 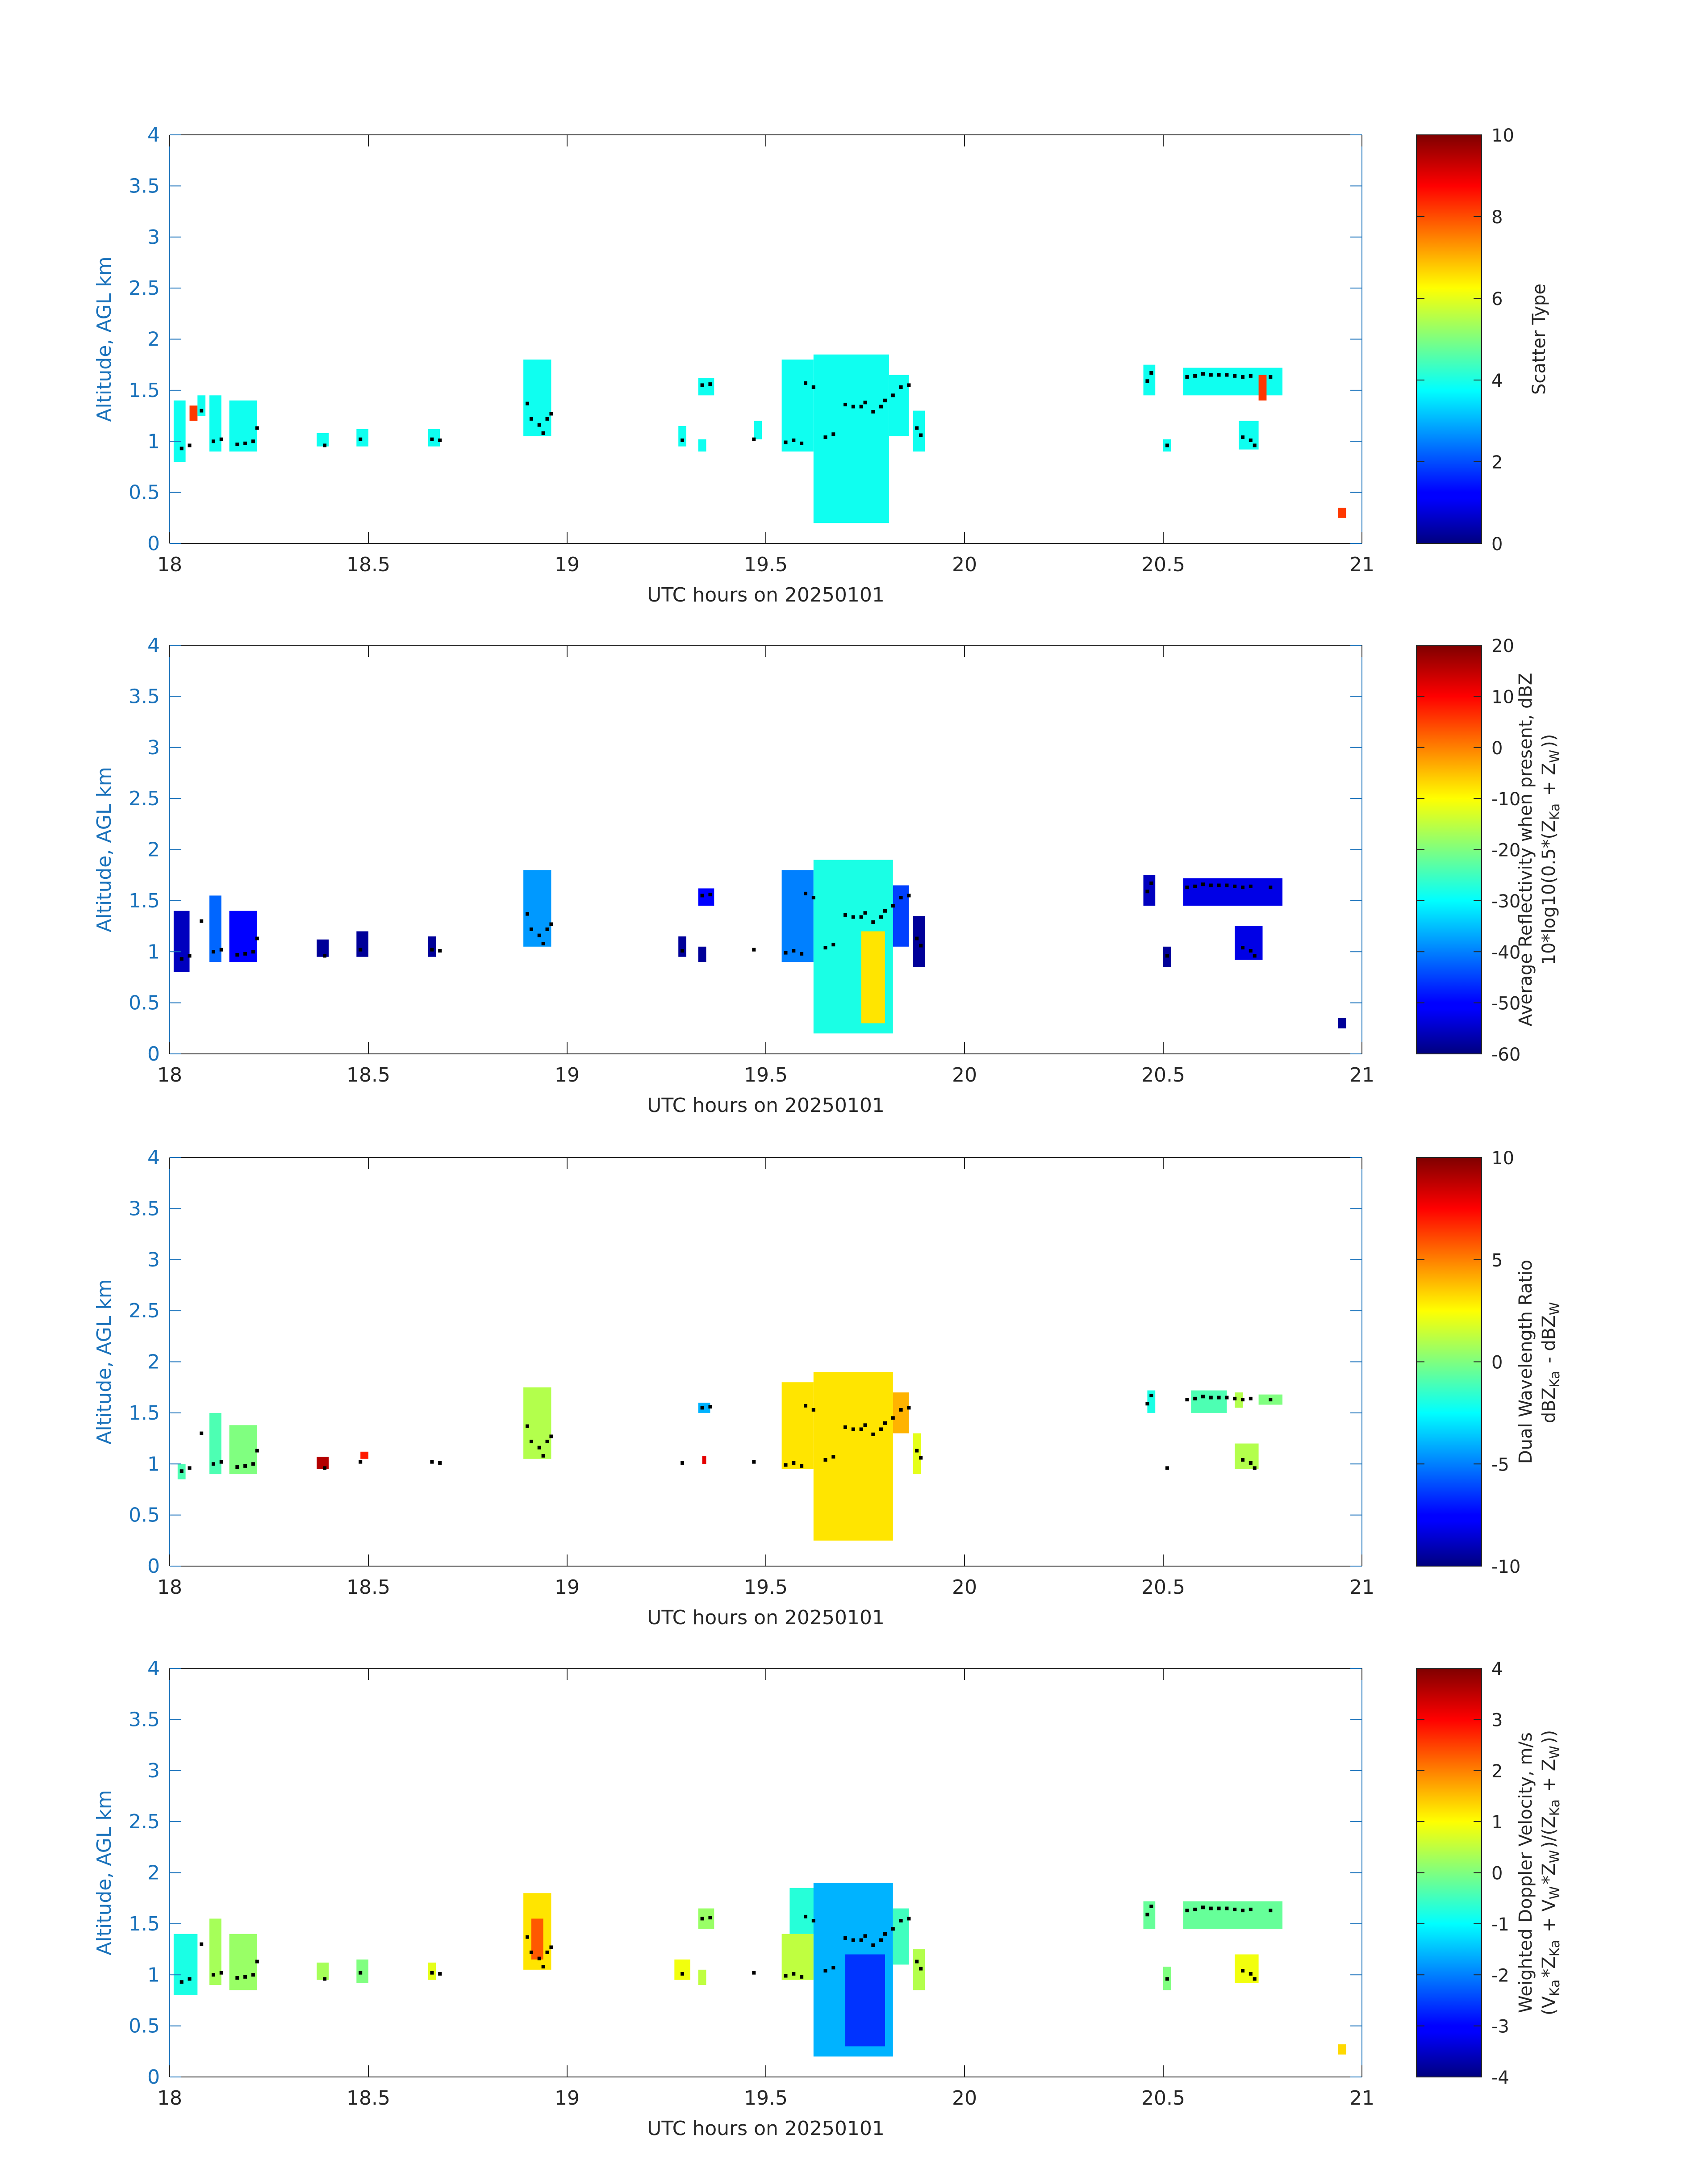 What do you see at coordinates (1526, 849) in the screenshot?
I see `colorbar-label: Average Reflectivity when present, dBZ` at bounding box center [1526, 849].